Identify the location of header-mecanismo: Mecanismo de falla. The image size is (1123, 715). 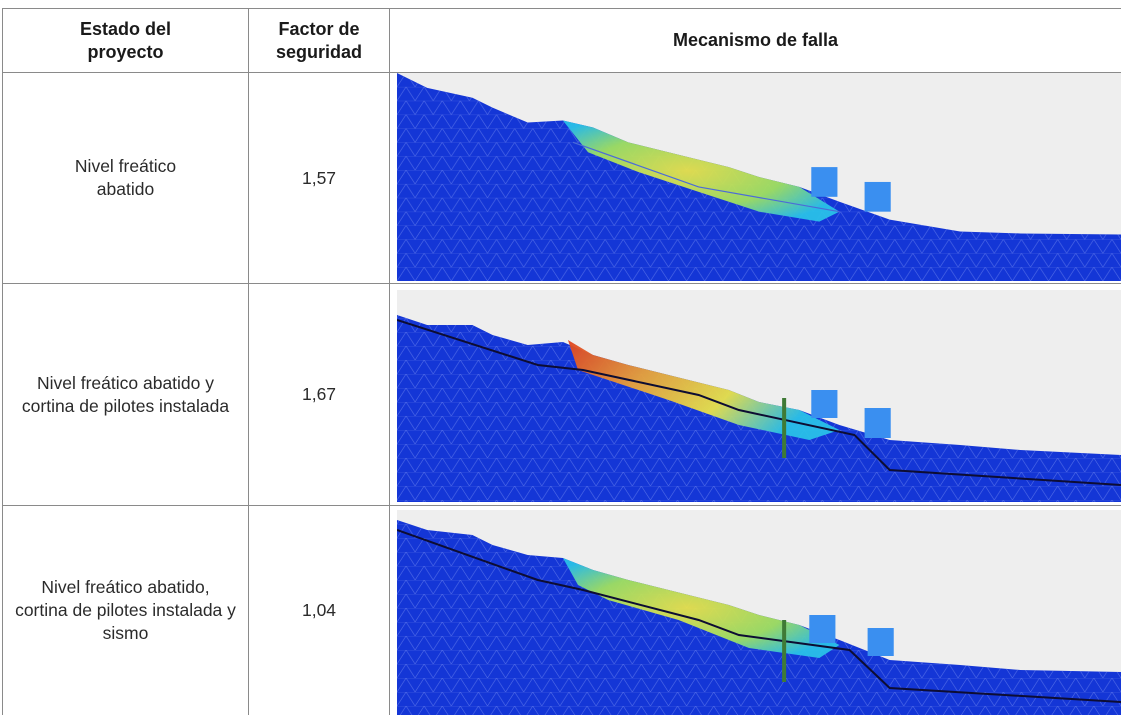
(755, 40).